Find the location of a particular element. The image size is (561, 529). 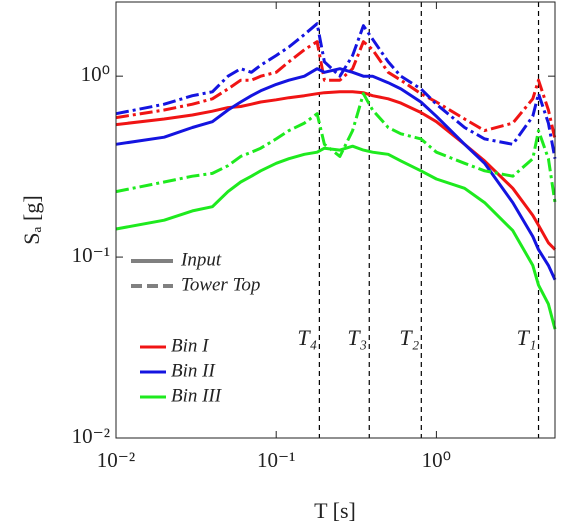

y-tick-label: 10⁻² is located at coordinates (91, 436).